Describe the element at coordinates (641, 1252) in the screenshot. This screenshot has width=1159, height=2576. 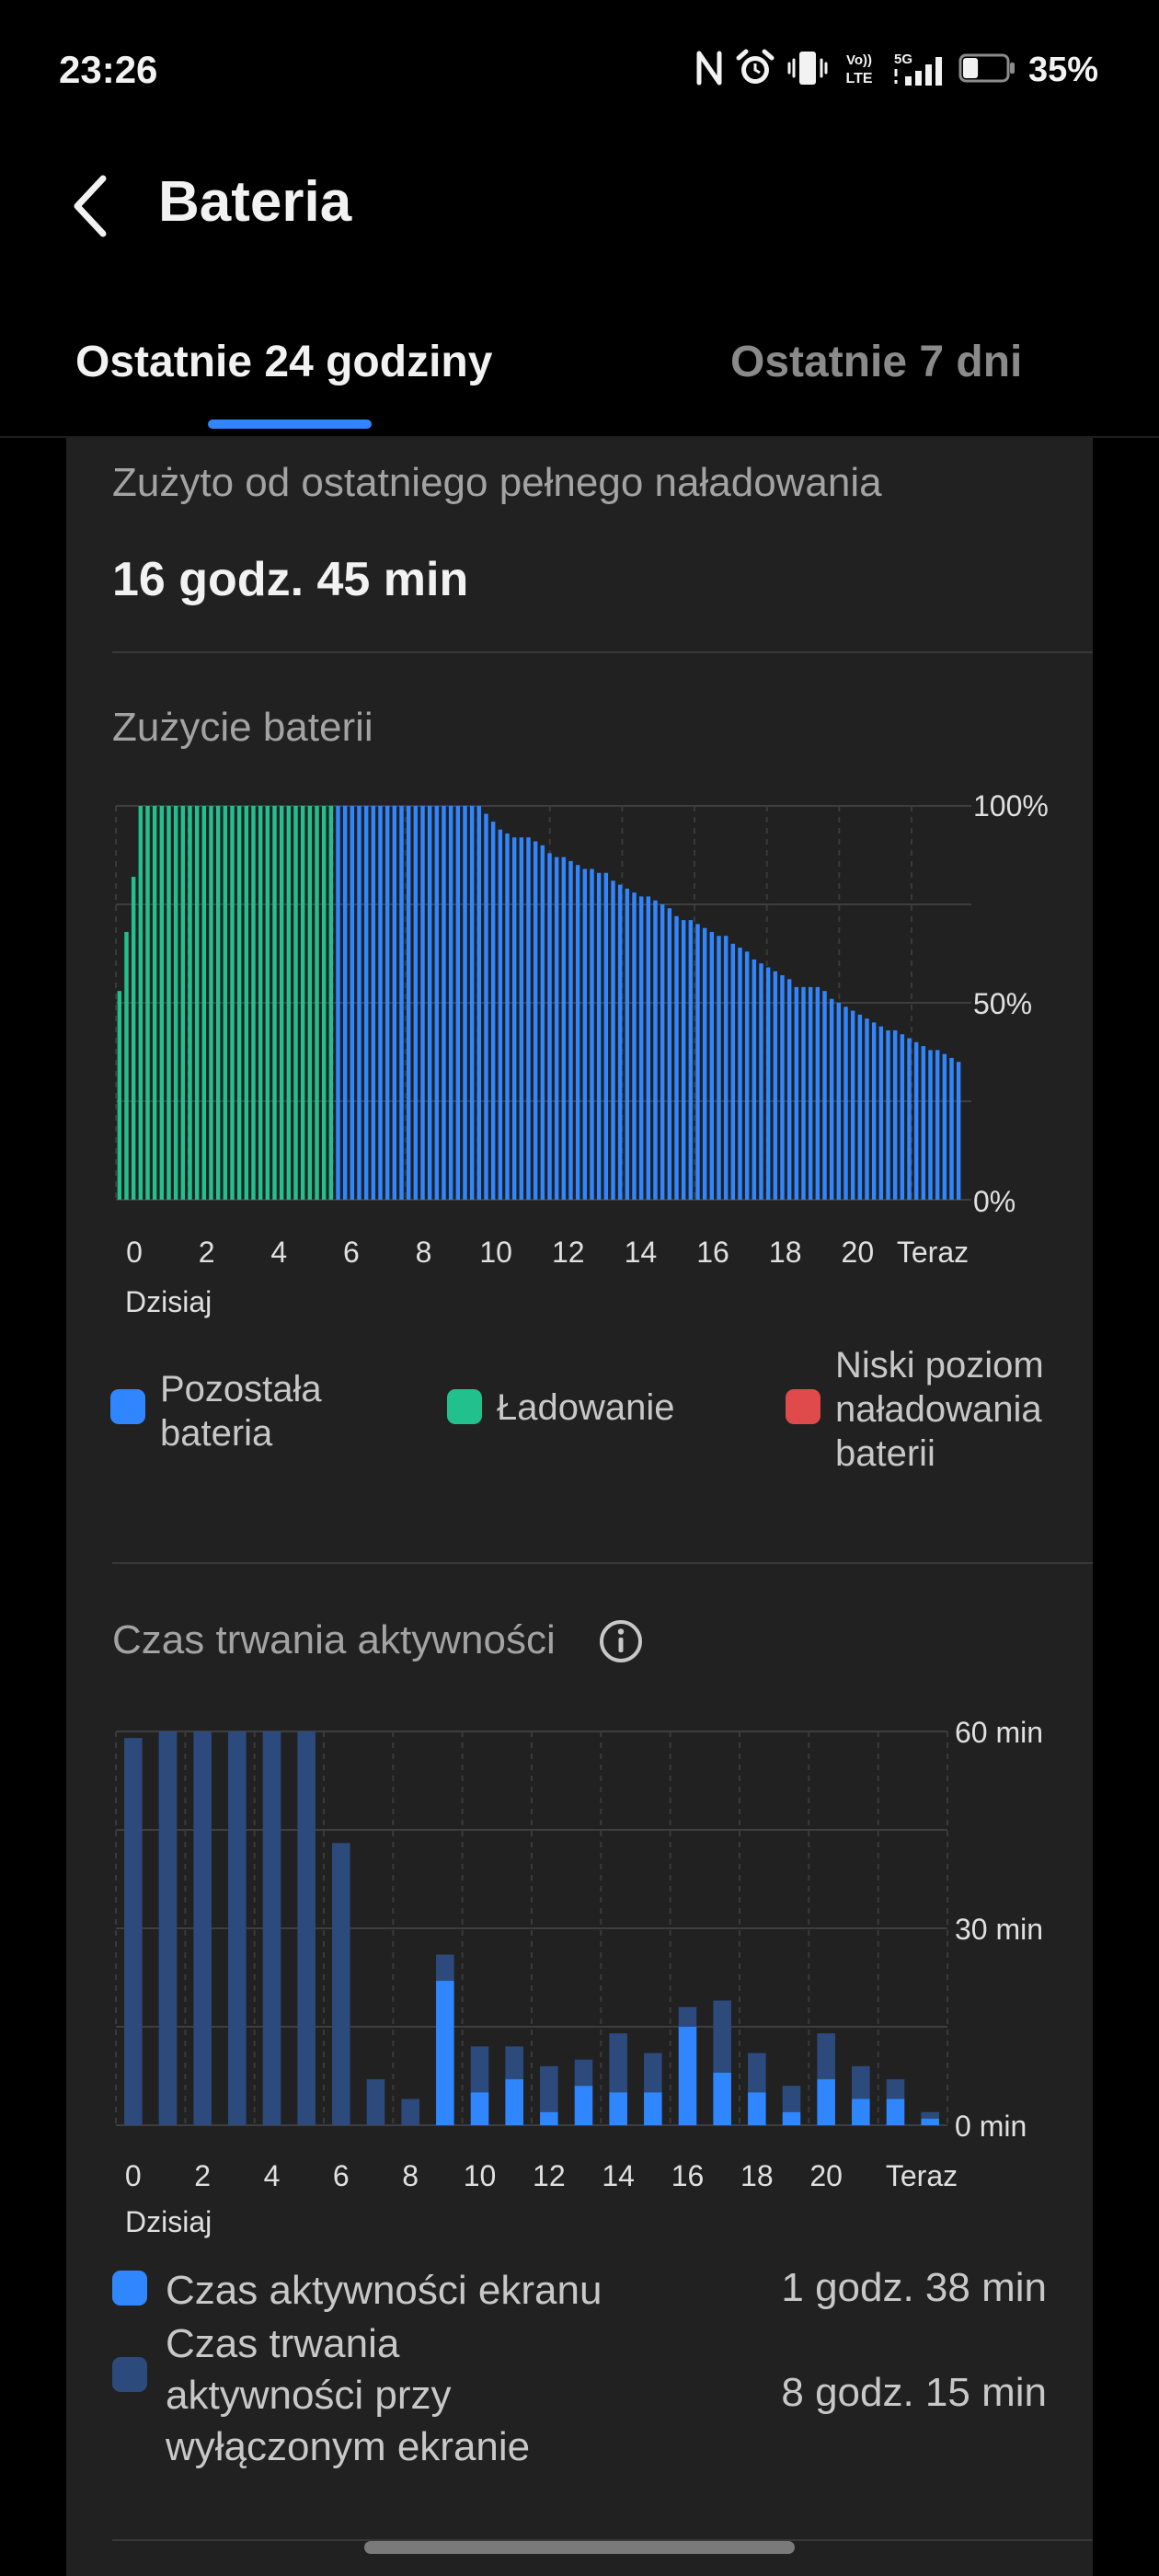
I see `x-tick-label: 14` at that location.